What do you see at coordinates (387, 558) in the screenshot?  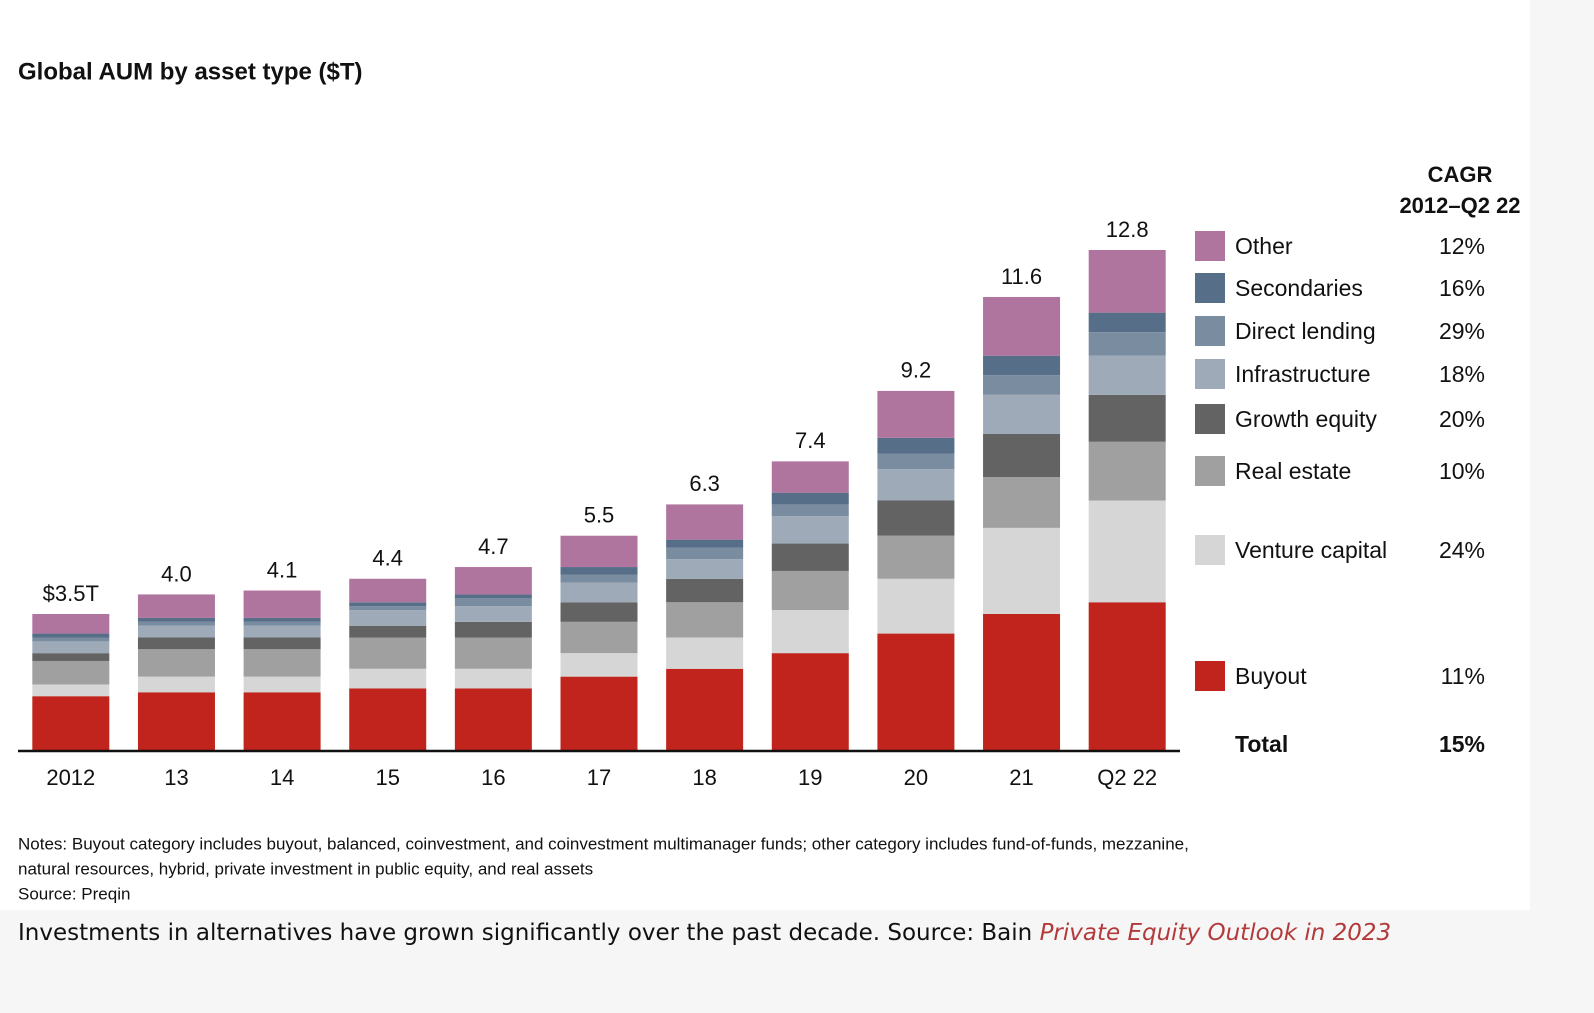 I see `total-label: 4.4` at bounding box center [387, 558].